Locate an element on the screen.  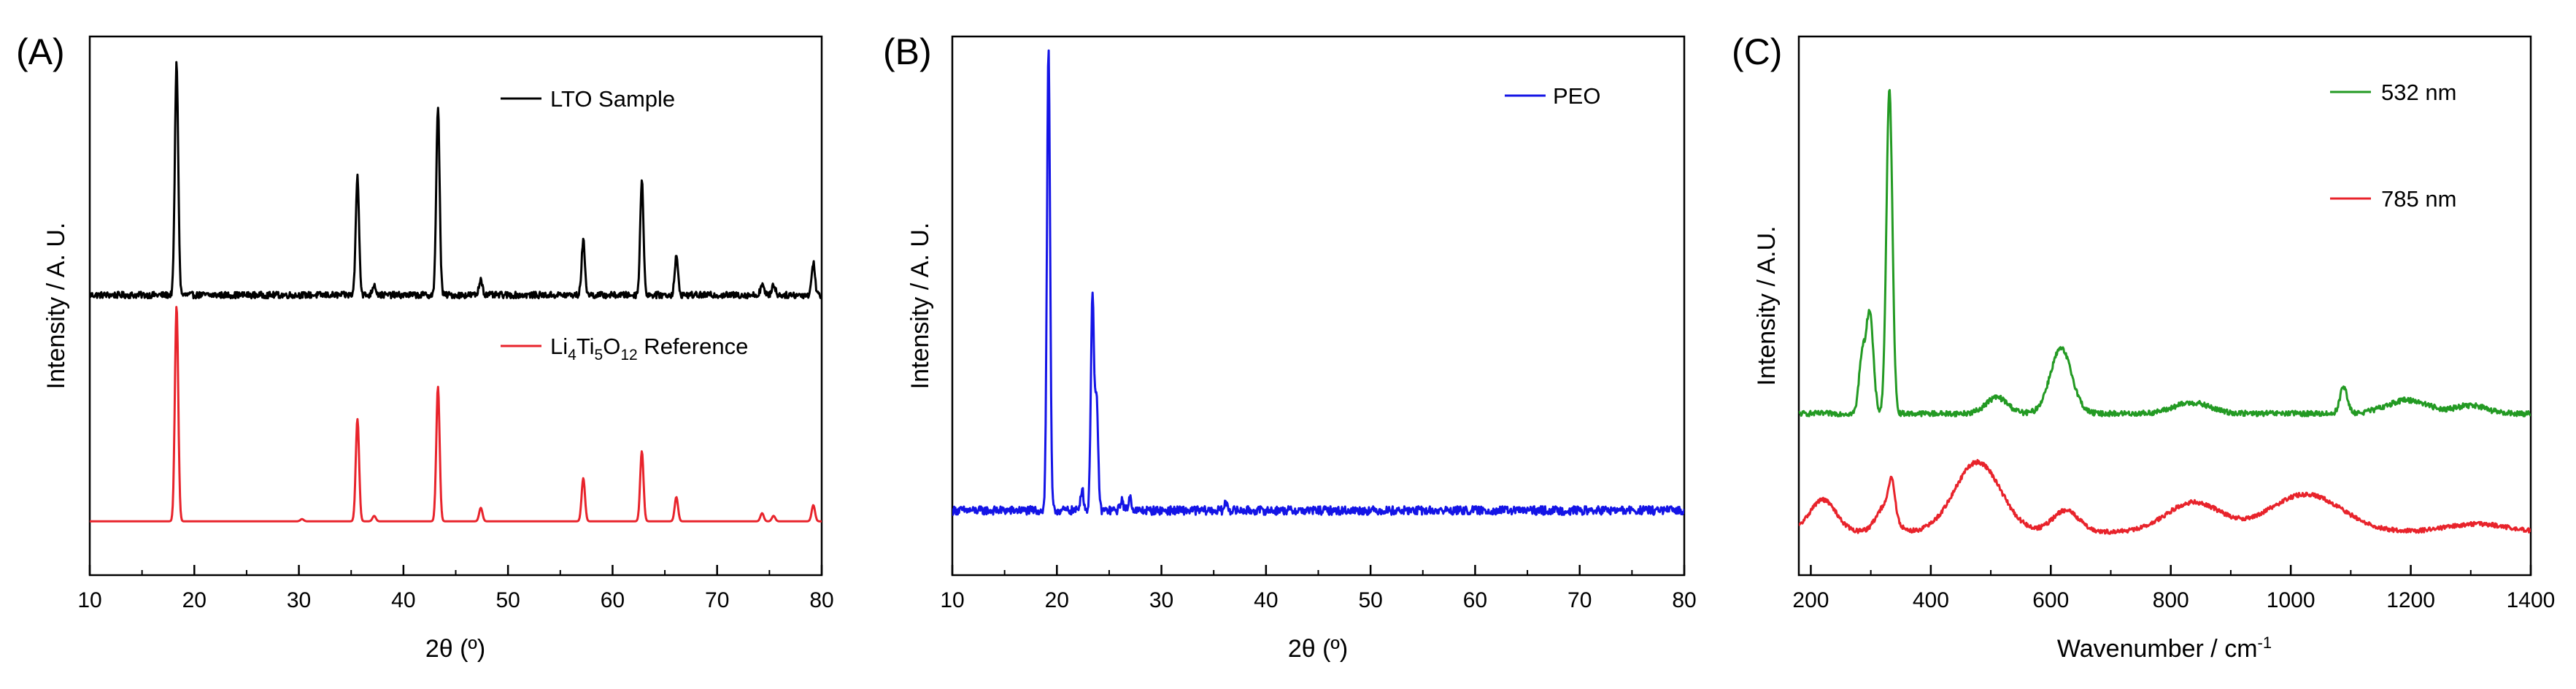
legend-label-lto-sample: LTO Sample is located at coordinates (612, 99).